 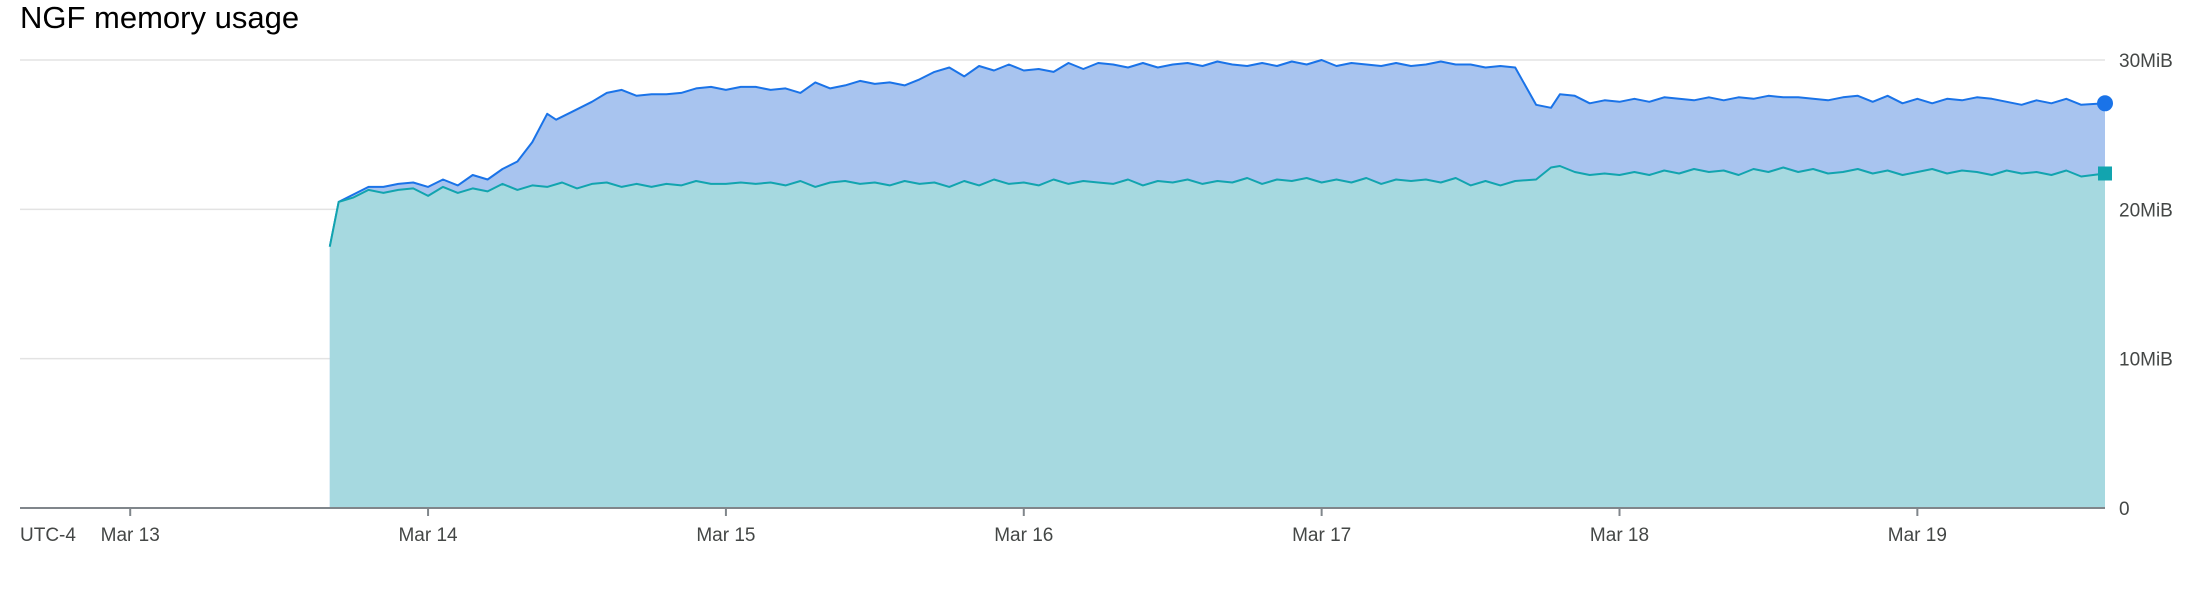 What do you see at coordinates (48, 535) in the screenshot?
I see `timezone-label: UTC-4` at bounding box center [48, 535].